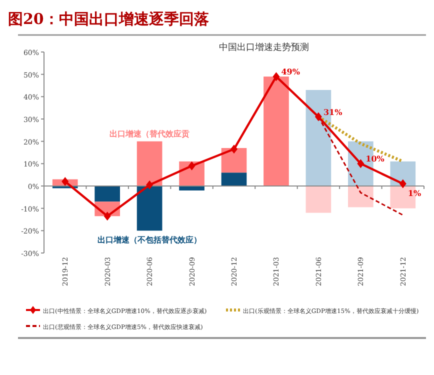 The width and height of the screenshot is (434, 375). What do you see at coordinates (375, 159) in the screenshot?
I see `data-label: 10%` at bounding box center [375, 159].